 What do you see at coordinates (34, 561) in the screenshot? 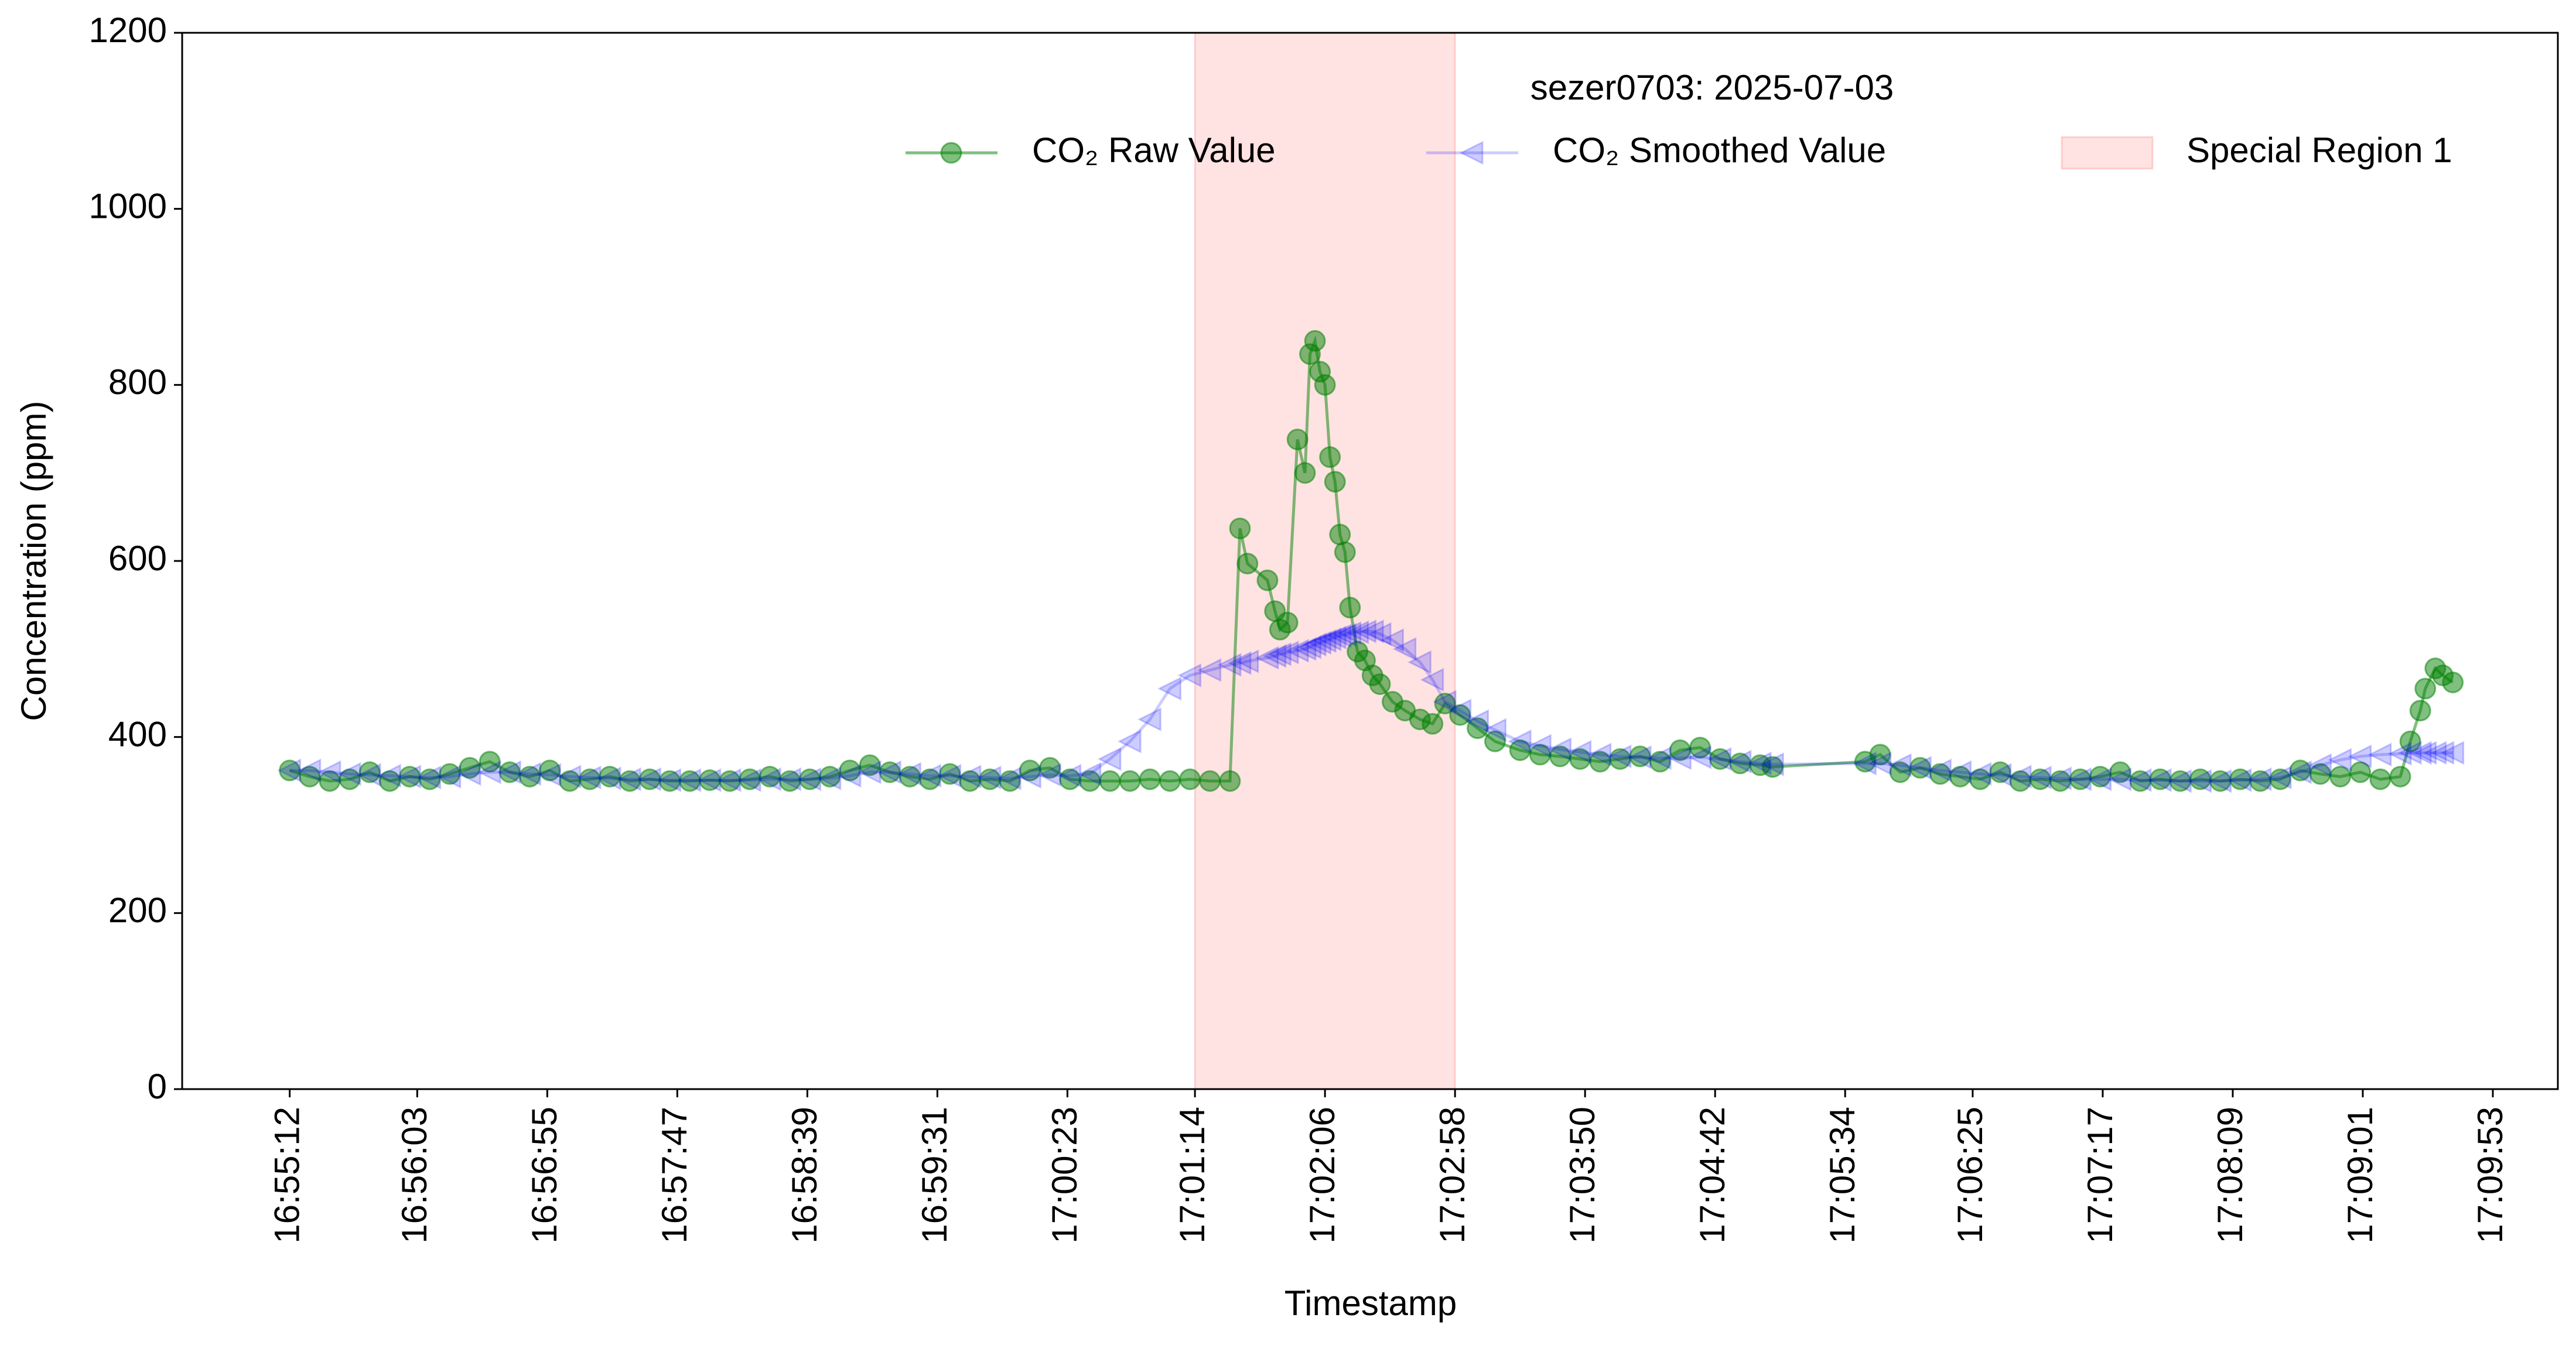
I see `y-axis-label: Concentration (ppm)` at bounding box center [34, 561].